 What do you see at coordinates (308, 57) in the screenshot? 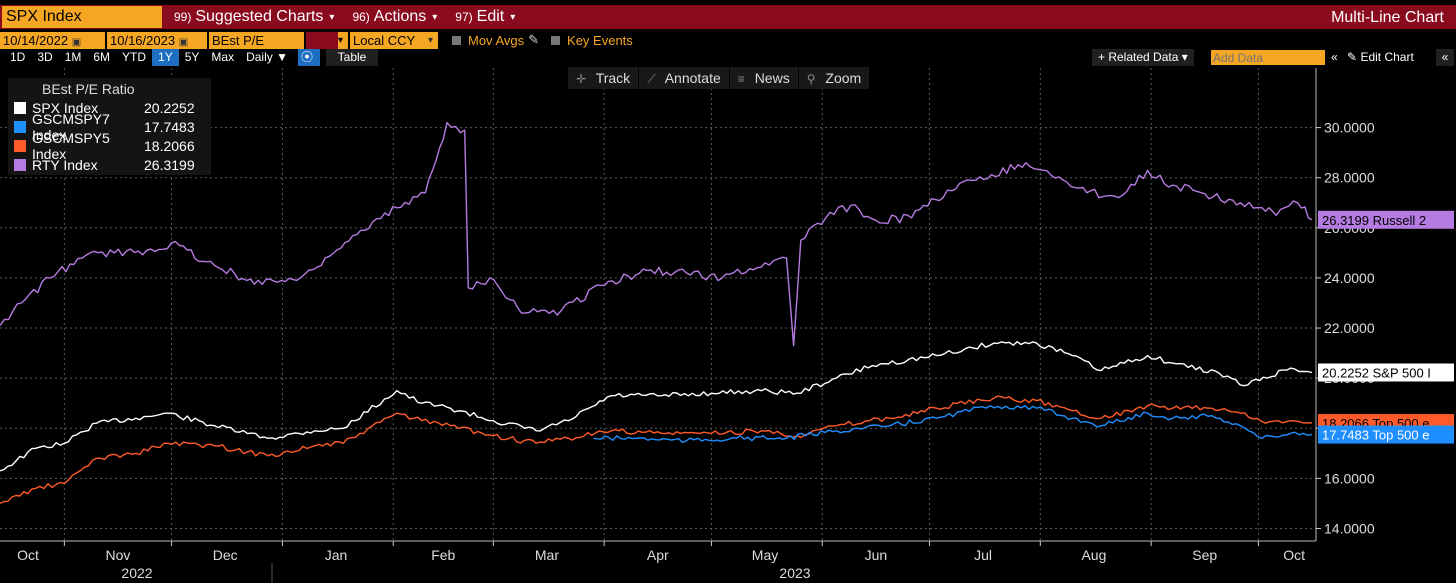
I see `line-chart-icon: ⦿` at bounding box center [308, 57].